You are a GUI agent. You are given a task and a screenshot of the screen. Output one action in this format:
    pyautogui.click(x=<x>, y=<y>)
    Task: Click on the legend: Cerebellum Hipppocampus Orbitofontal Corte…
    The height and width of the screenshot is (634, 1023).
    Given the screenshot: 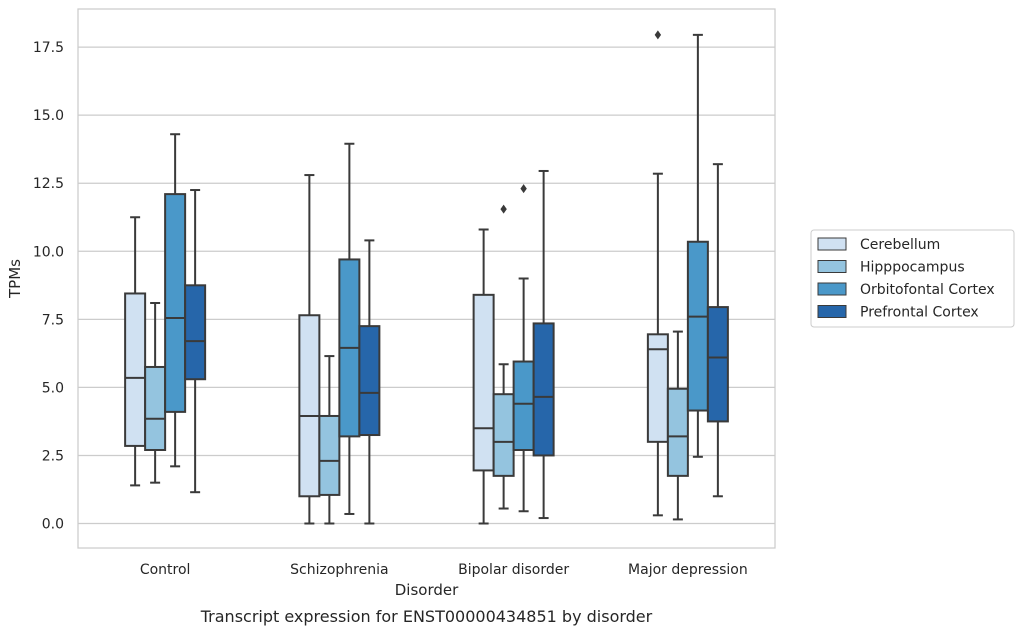 What is the action you would take?
    pyautogui.click(x=912, y=278)
    